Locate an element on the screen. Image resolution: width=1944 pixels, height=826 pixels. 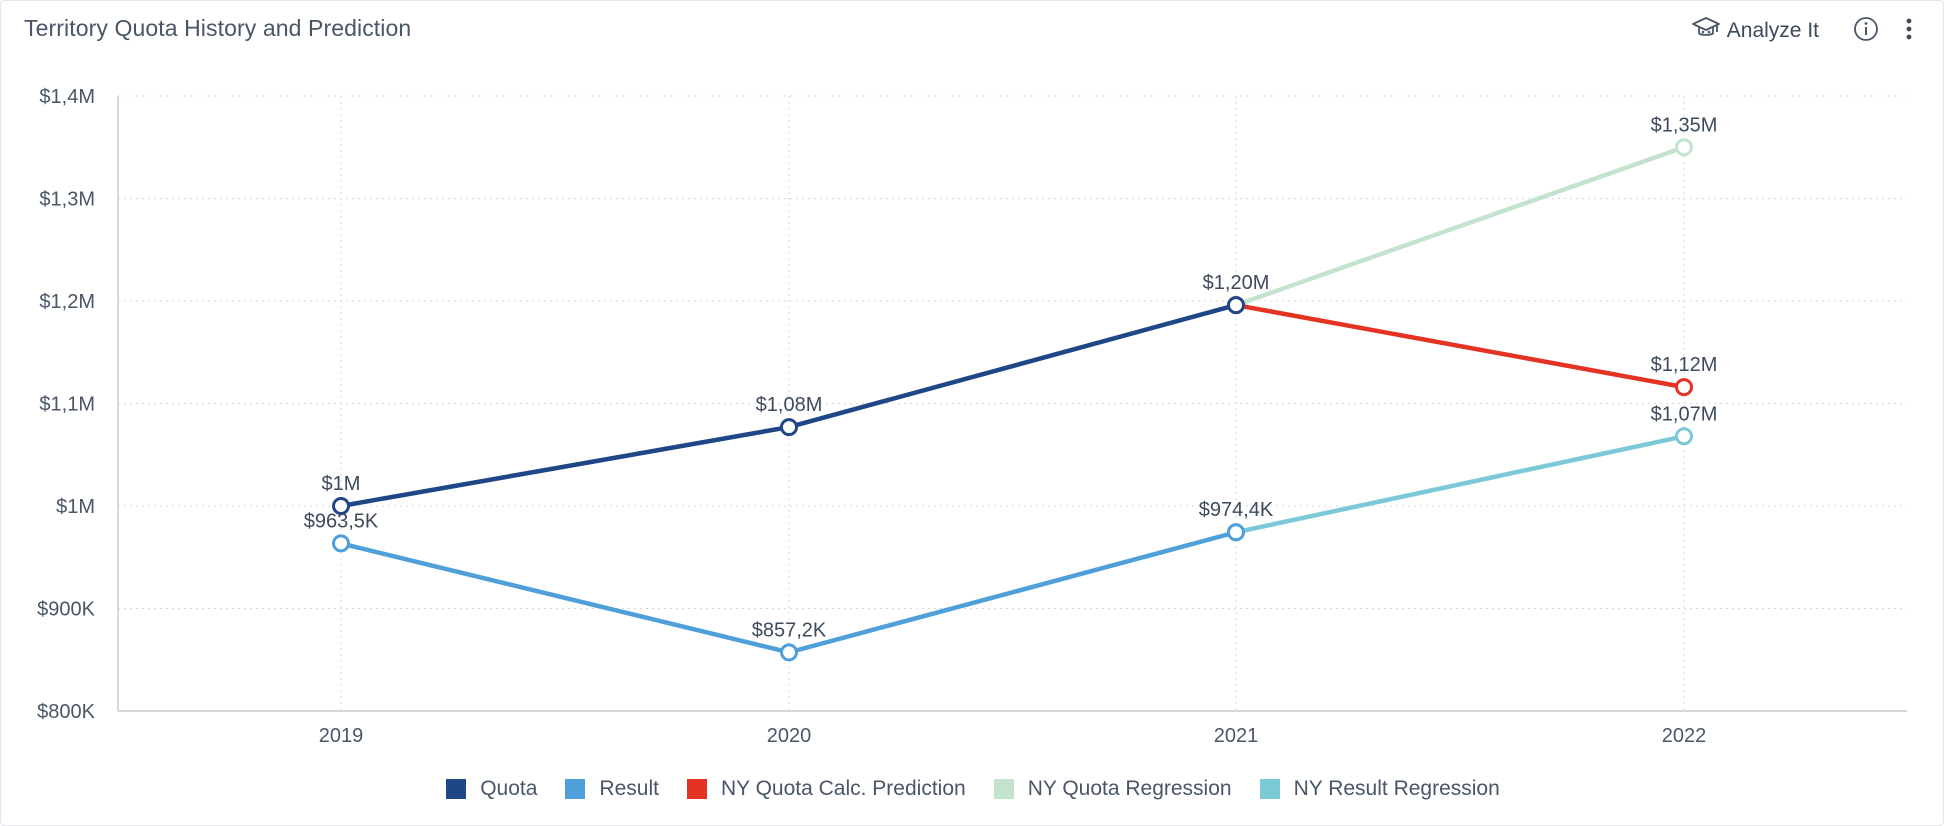
graduation-cap-icon is located at coordinates (1706, 31).